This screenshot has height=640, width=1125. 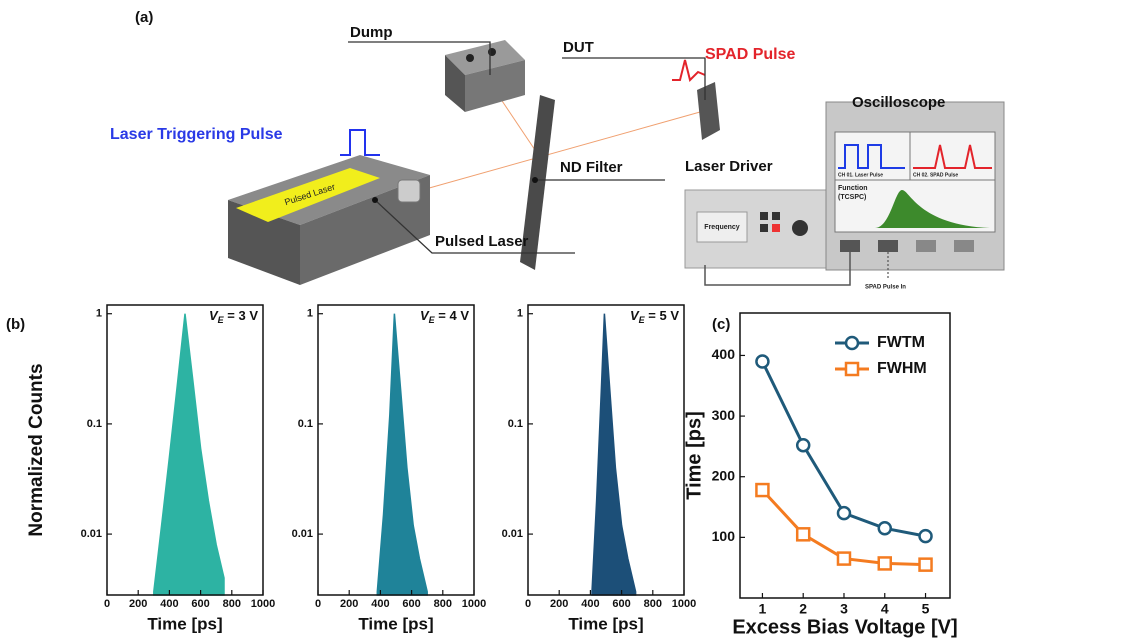 What do you see at coordinates (952, 156) in the screenshot?
I see `spad-pulse-trace` at bounding box center [952, 156].